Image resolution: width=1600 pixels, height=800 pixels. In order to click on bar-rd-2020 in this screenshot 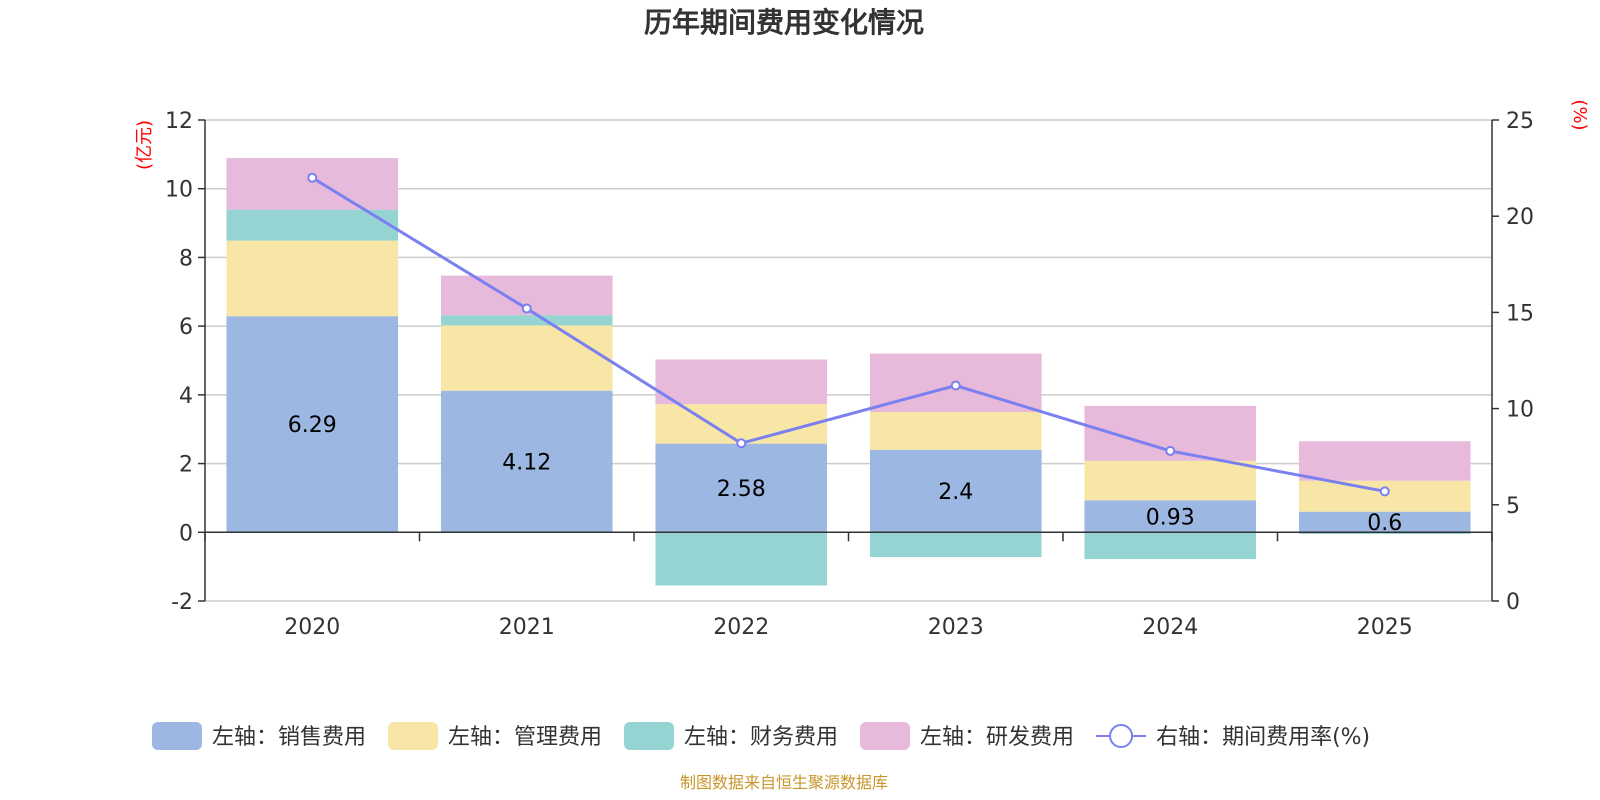, I will do `click(312, 184)`.